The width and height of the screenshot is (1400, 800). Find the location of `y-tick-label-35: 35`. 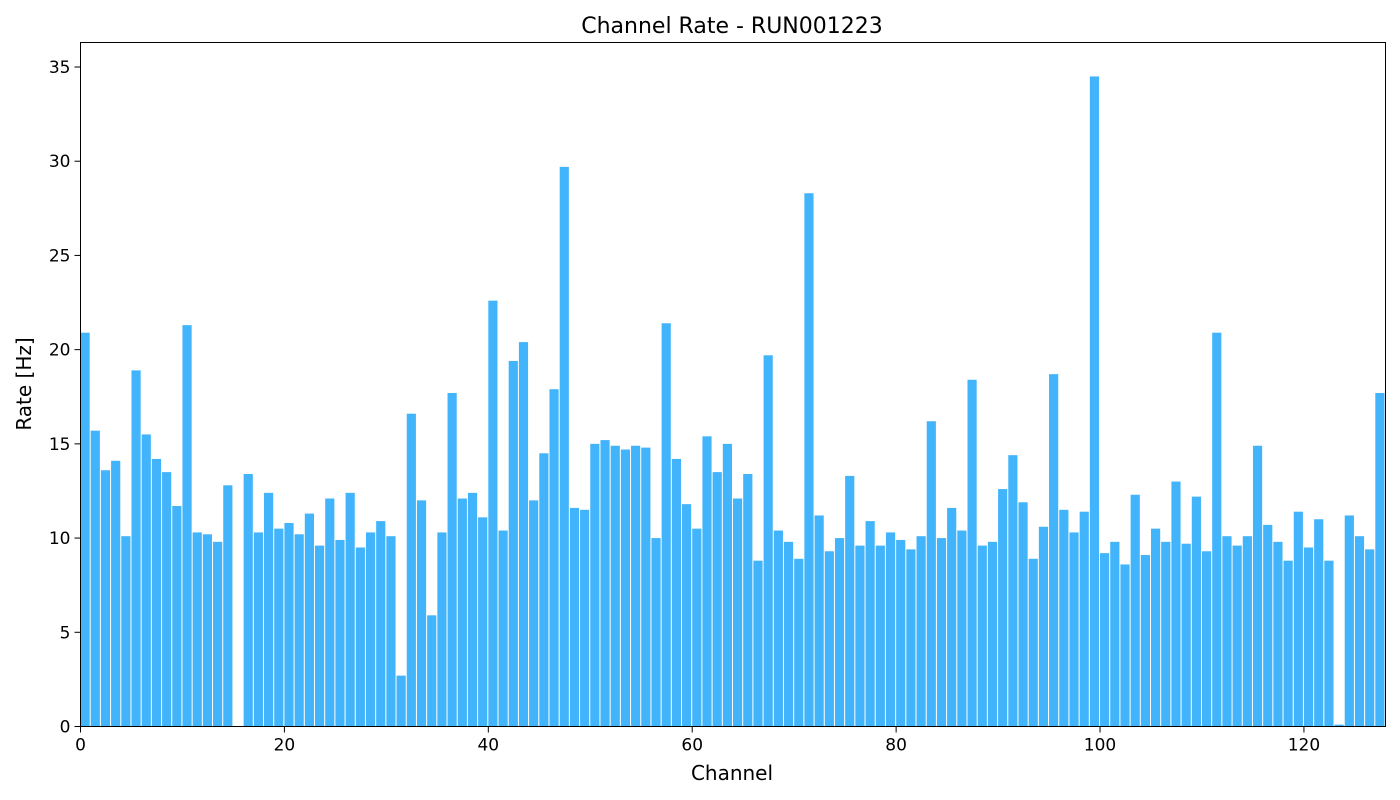

y-tick-label-35: 35 is located at coordinates (60, 68).